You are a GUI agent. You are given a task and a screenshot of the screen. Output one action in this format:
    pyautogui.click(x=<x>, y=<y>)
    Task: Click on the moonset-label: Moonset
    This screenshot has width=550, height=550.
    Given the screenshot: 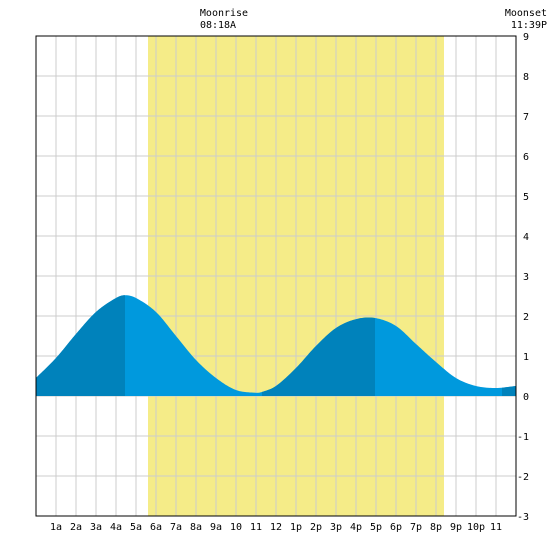 What is the action you would take?
    pyautogui.click(x=526, y=13)
    